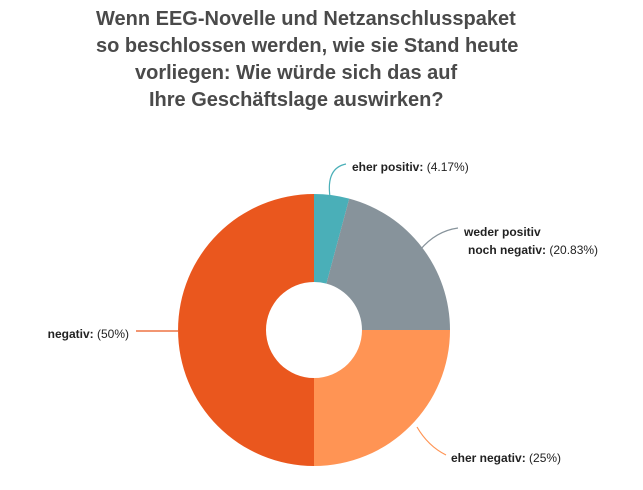 This screenshot has width=643, height=490. I want to click on slice-label-1: eher positiv: (4.17%), so click(410, 167).